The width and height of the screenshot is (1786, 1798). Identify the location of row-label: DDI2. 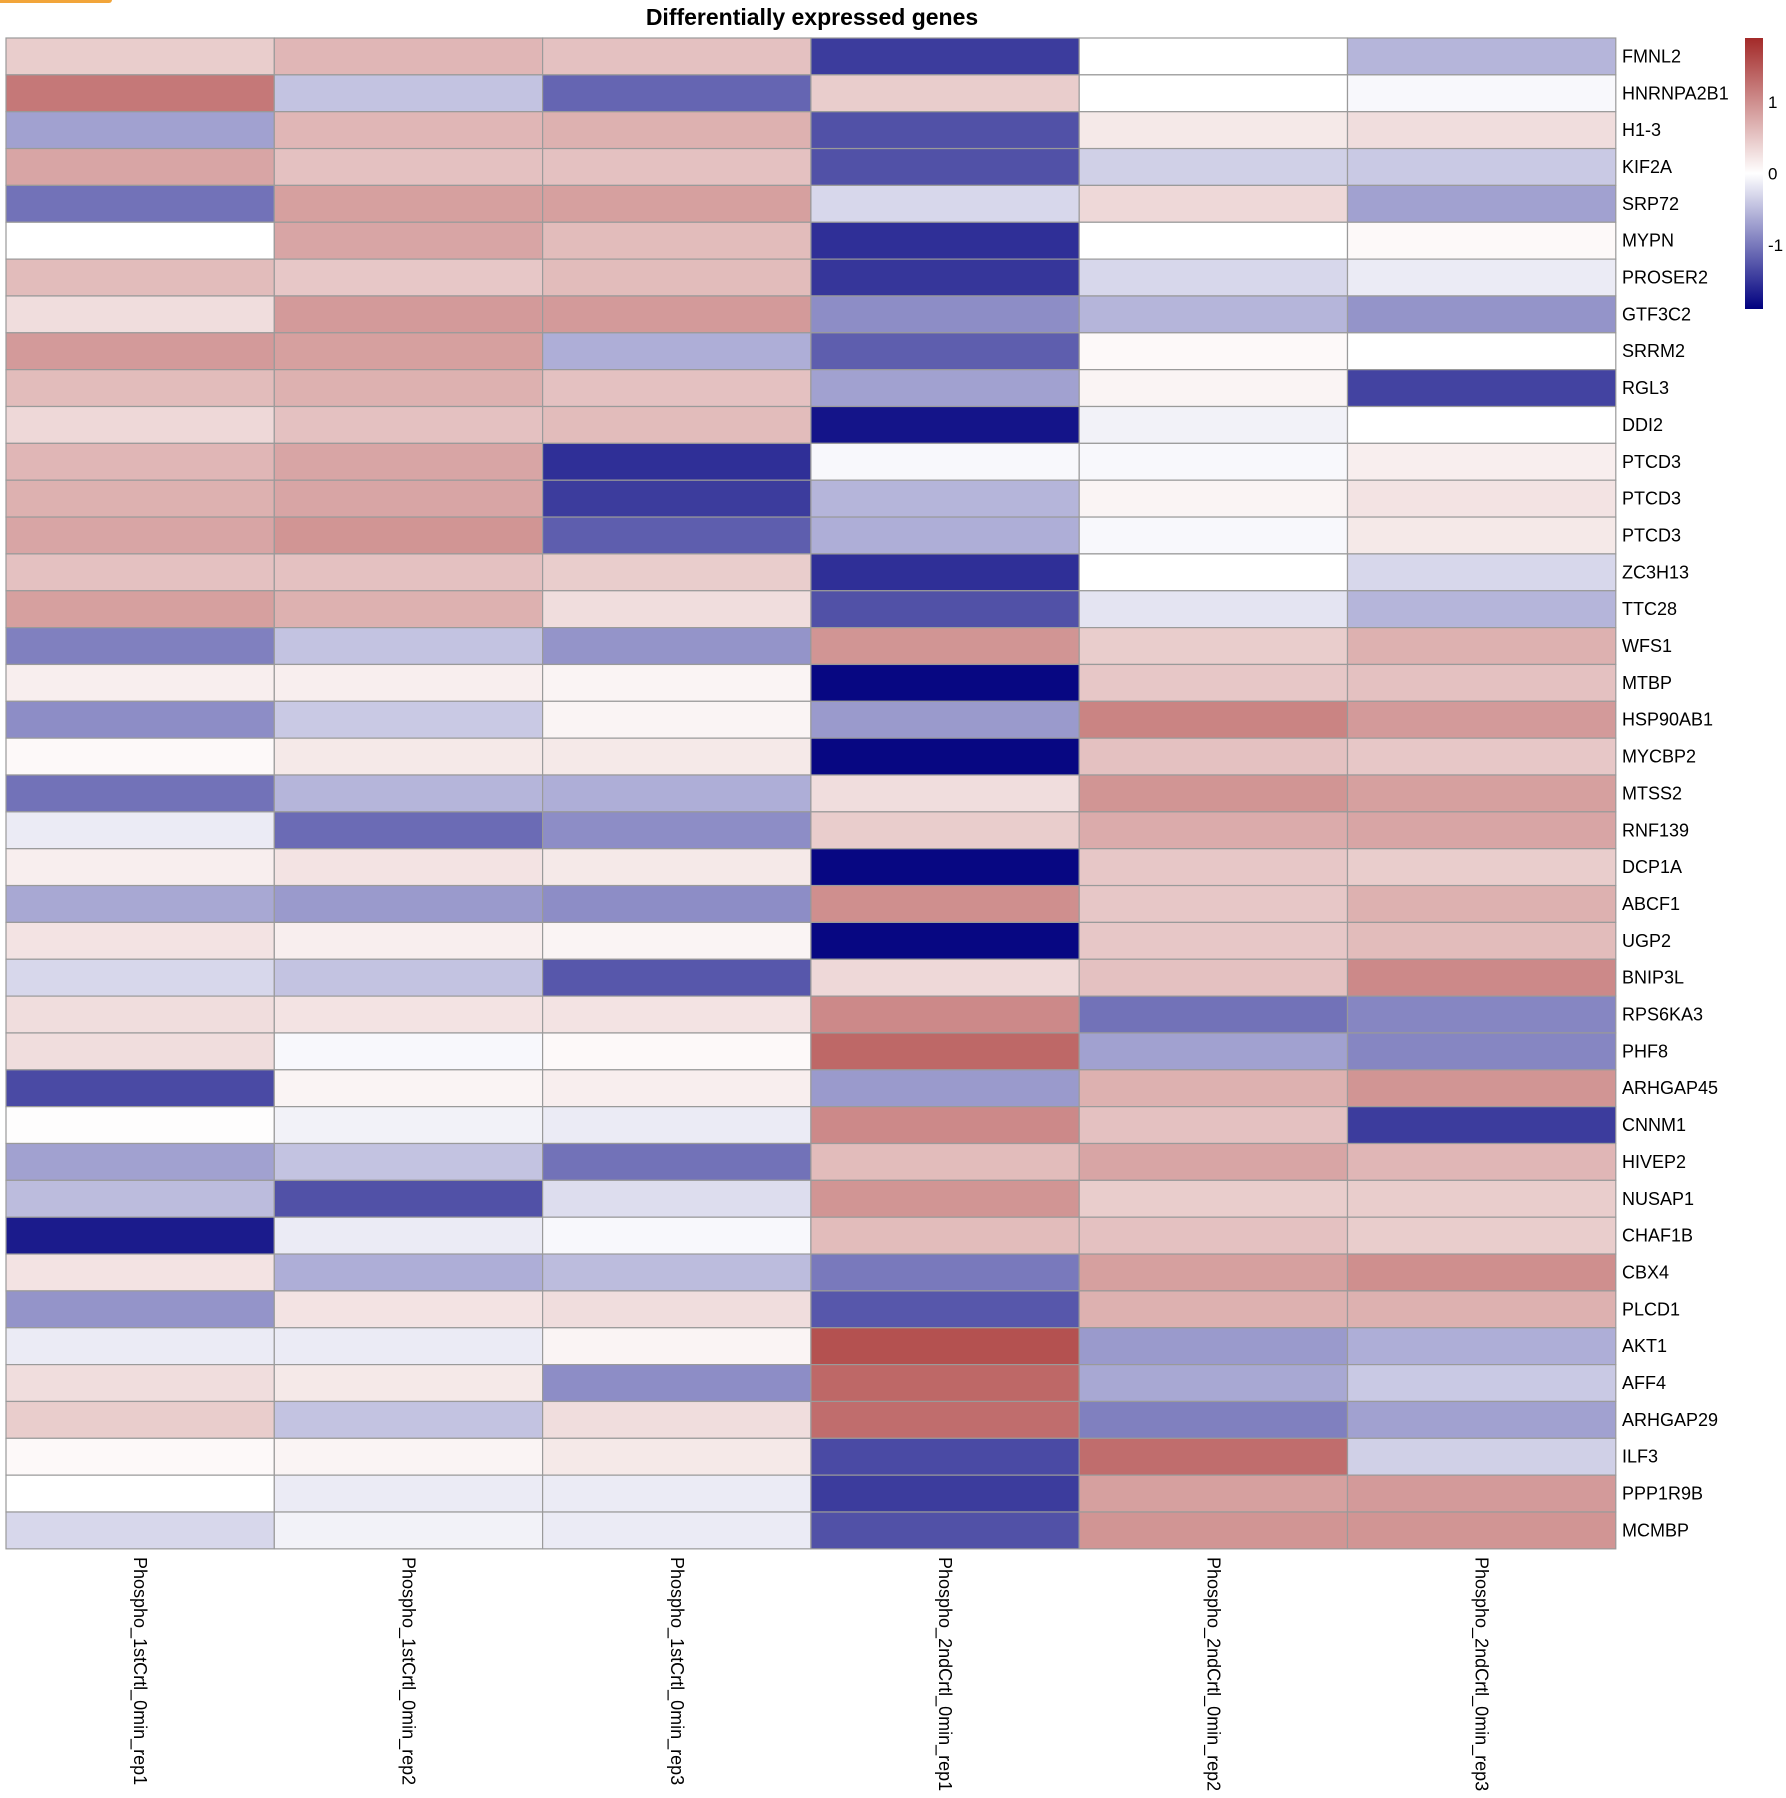
(1642, 425).